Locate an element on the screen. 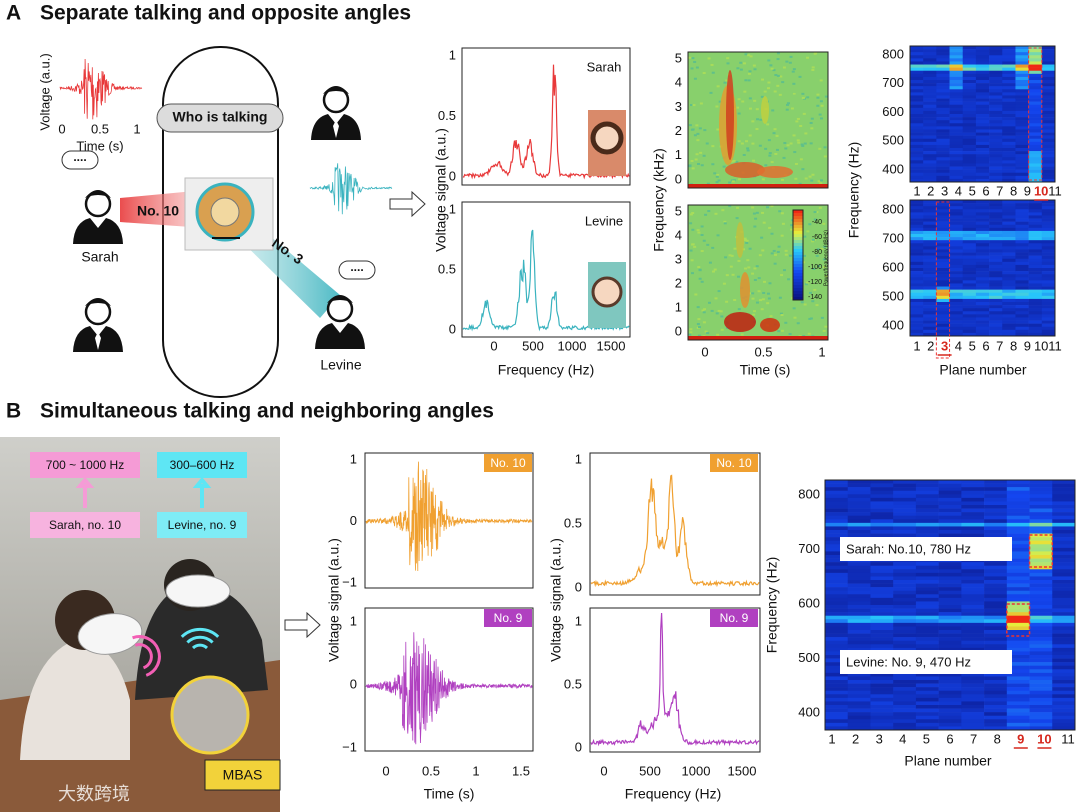  arrow is located at coordinates (407, 204).